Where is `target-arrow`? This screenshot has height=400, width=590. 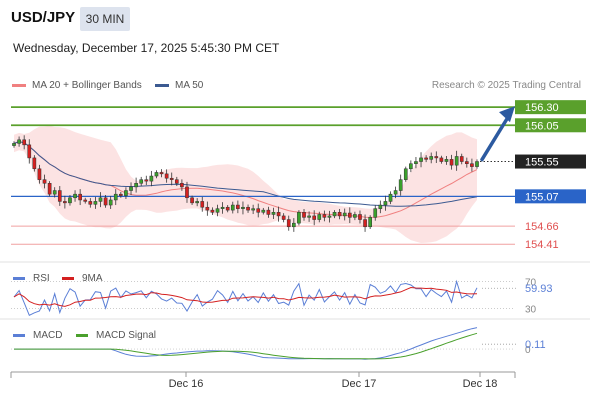
target-arrow is located at coordinates (497, 134).